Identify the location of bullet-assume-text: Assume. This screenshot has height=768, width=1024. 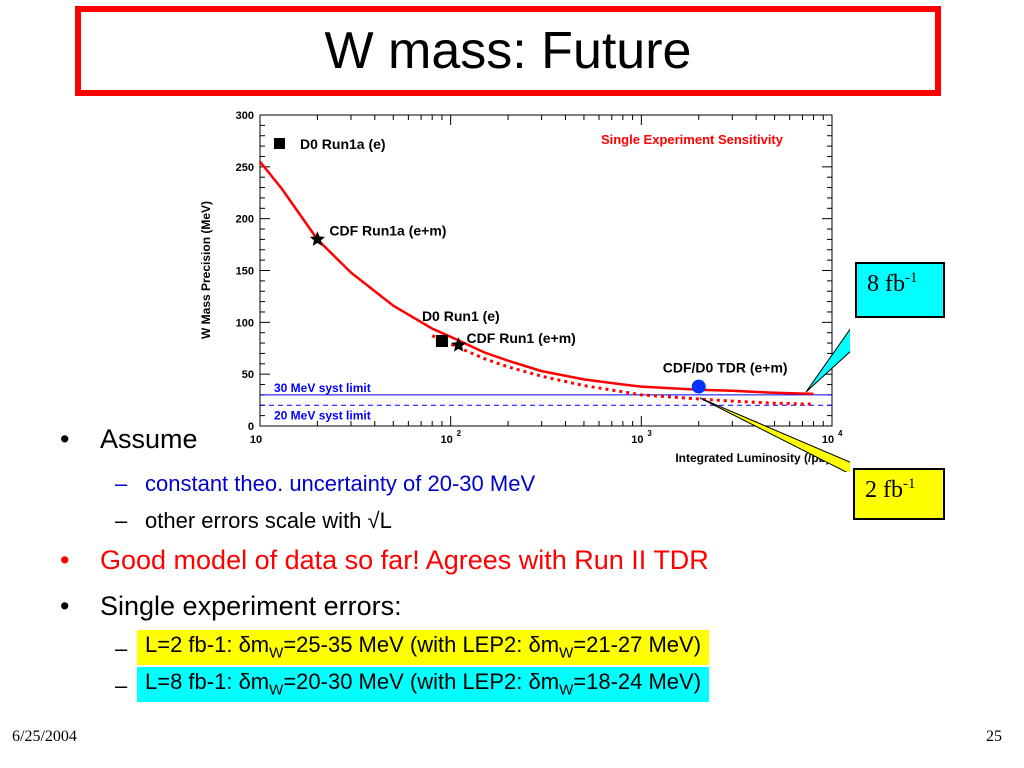
(149, 439).